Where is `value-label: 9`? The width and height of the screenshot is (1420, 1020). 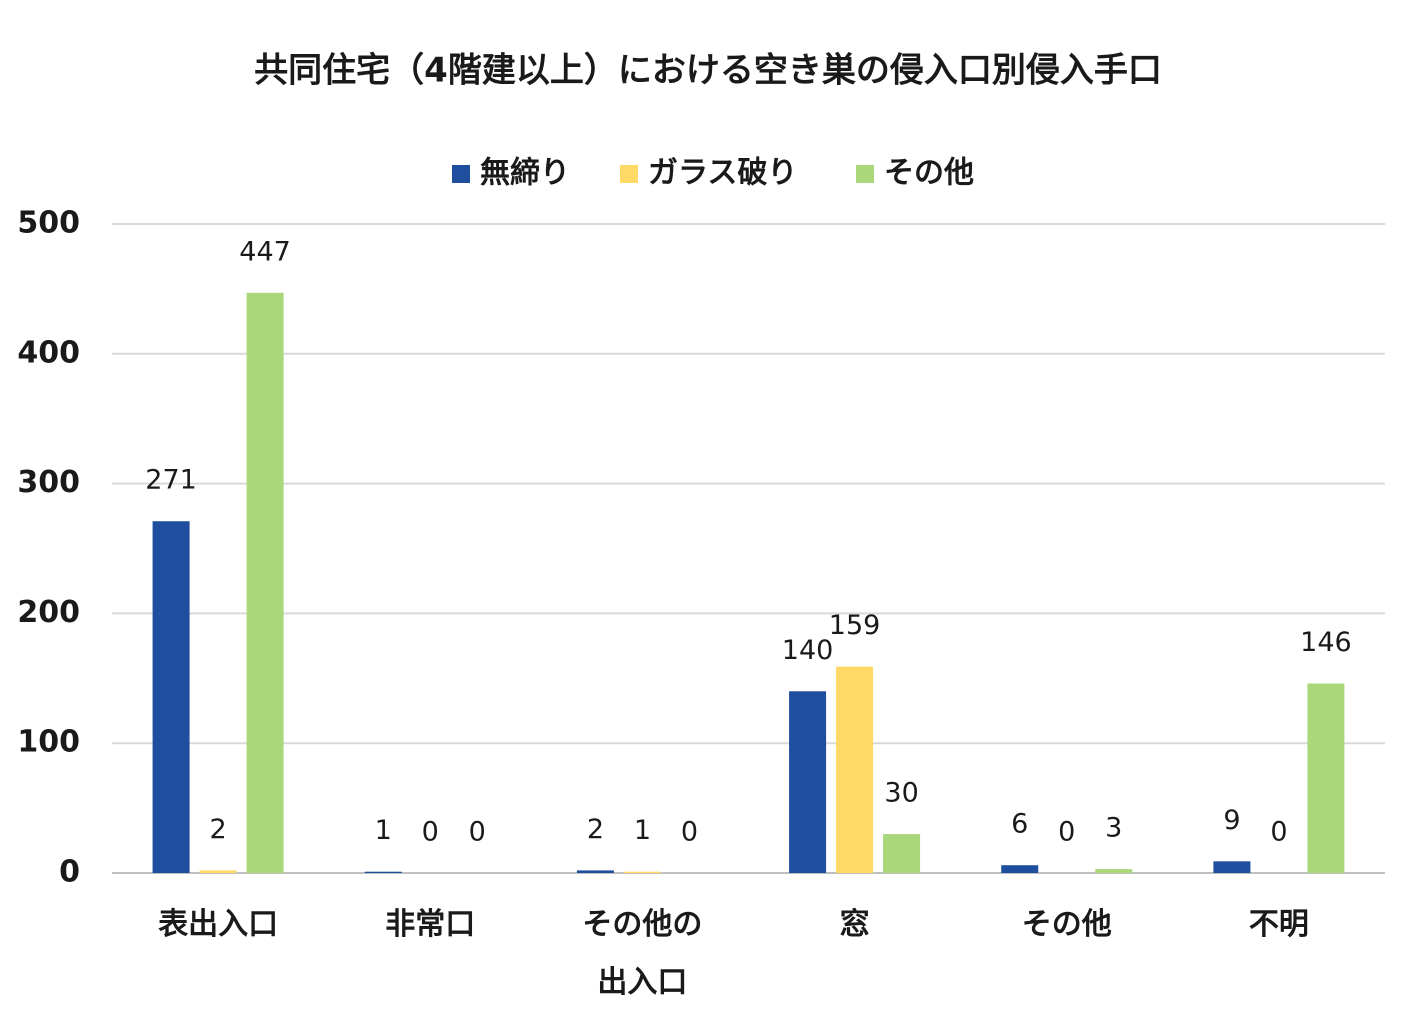
value-label: 9 is located at coordinates (1231, 820).